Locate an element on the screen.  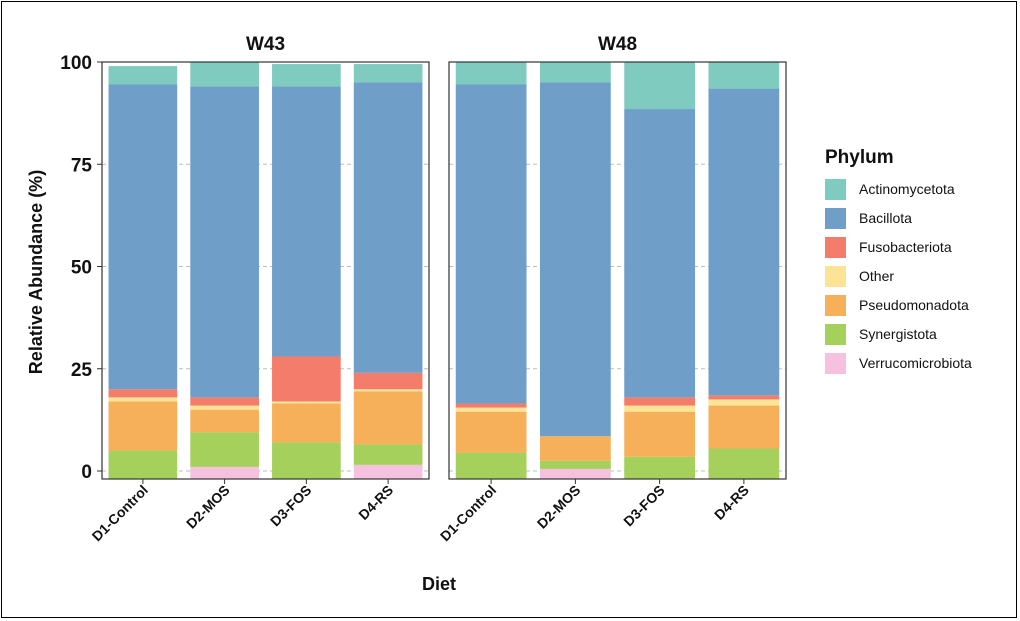
y-tick-label: 100 is located at coordinates (76, 63).